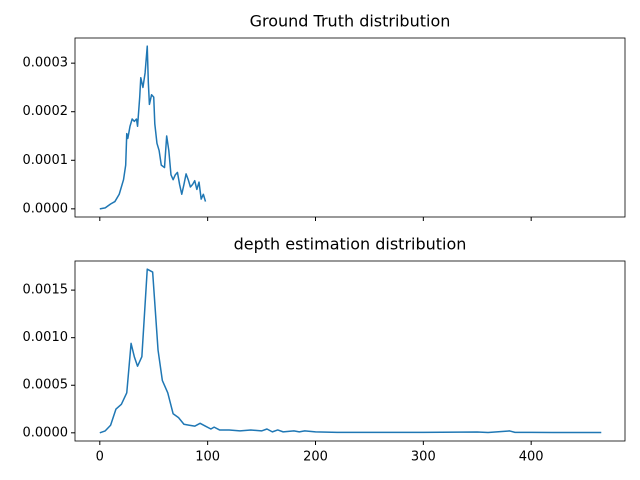 The image size is (640, 480). I want to click on y-tick-label: 0.0015, so click(46, 290).